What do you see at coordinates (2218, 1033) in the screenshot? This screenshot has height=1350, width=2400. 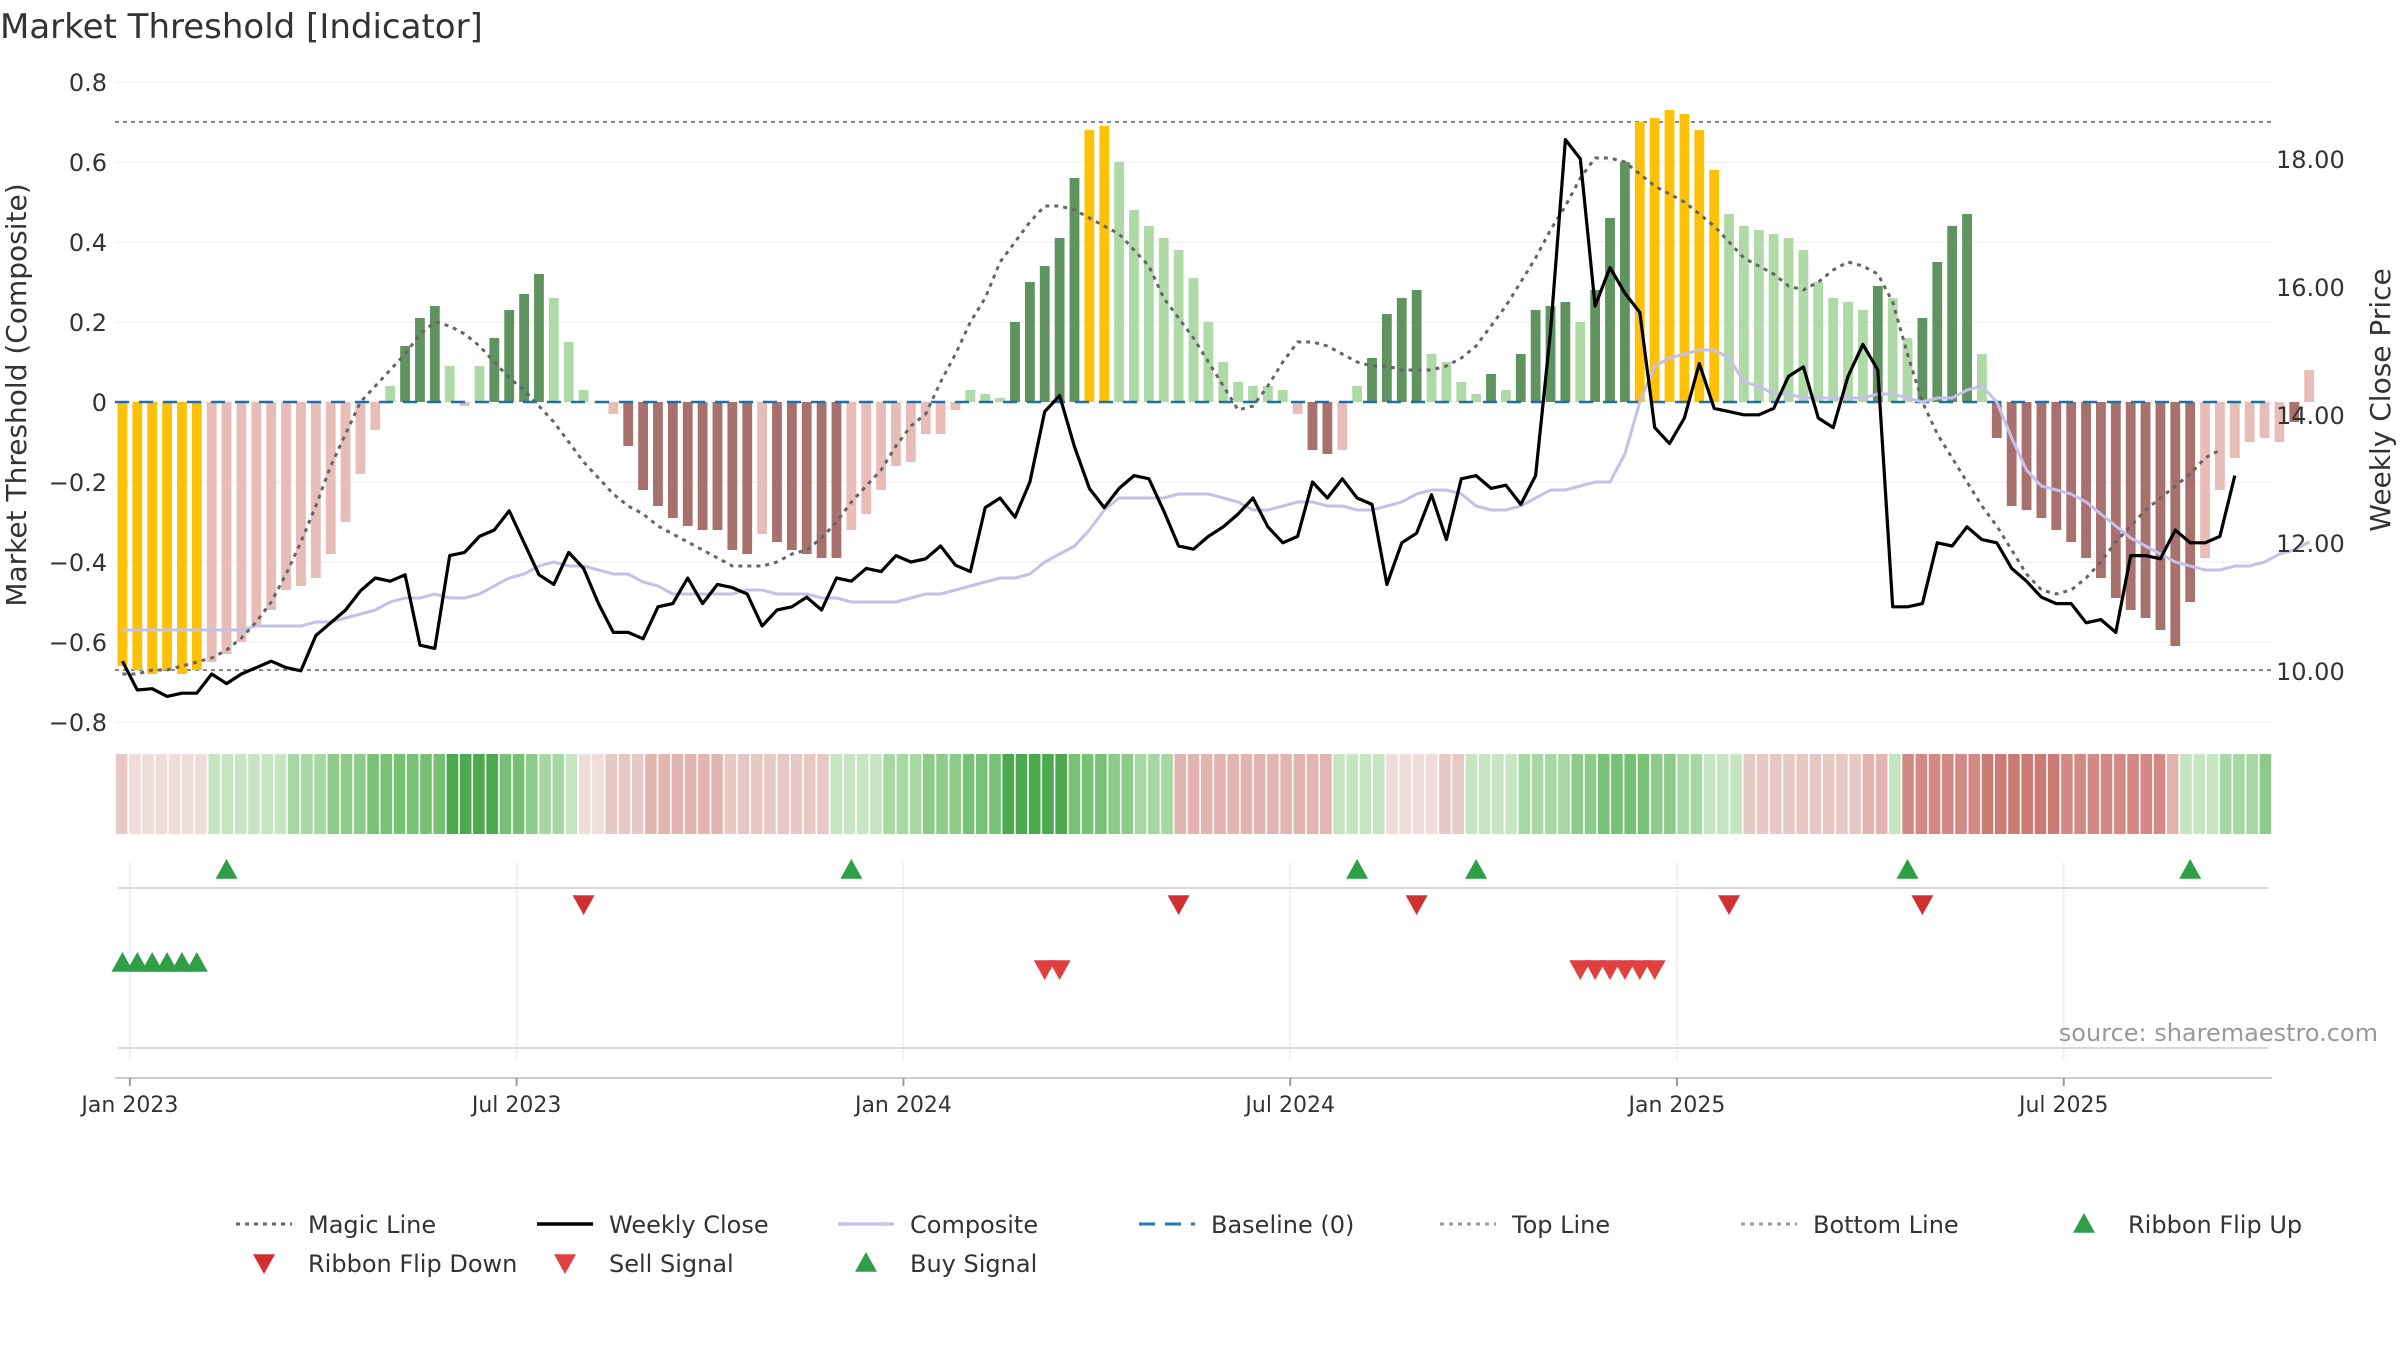 I see `source-note: source: sharemaestro.com` at bounding box center [2218, 1033].